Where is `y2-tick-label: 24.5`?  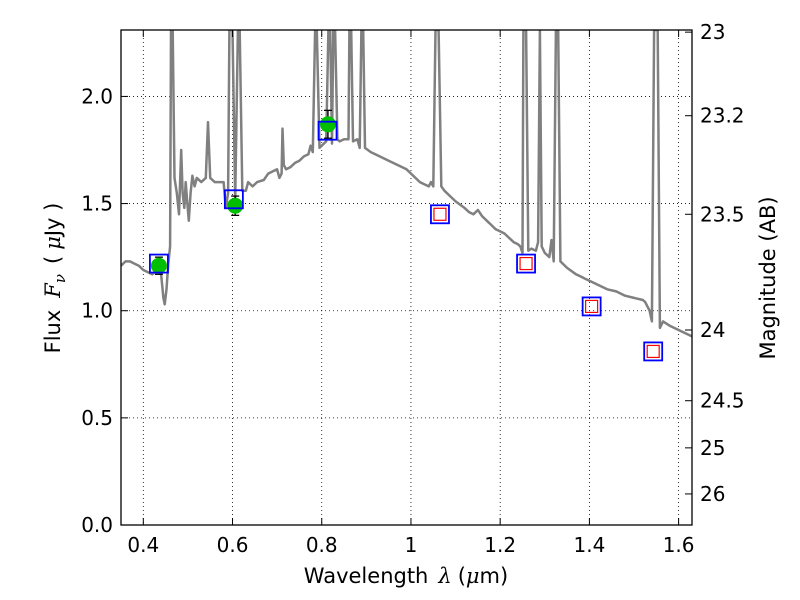
y2-tick-label: 24.5 is located at coordinates (722, 401).